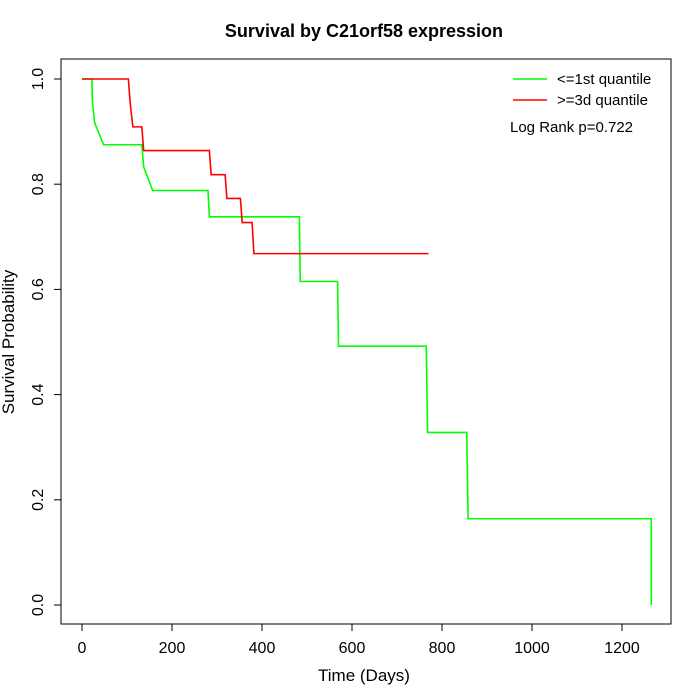  What do you see at coordinates (622, 648) in the screenshot?
I see `x-tick-label: 1200` at bounding box center [622, 648].